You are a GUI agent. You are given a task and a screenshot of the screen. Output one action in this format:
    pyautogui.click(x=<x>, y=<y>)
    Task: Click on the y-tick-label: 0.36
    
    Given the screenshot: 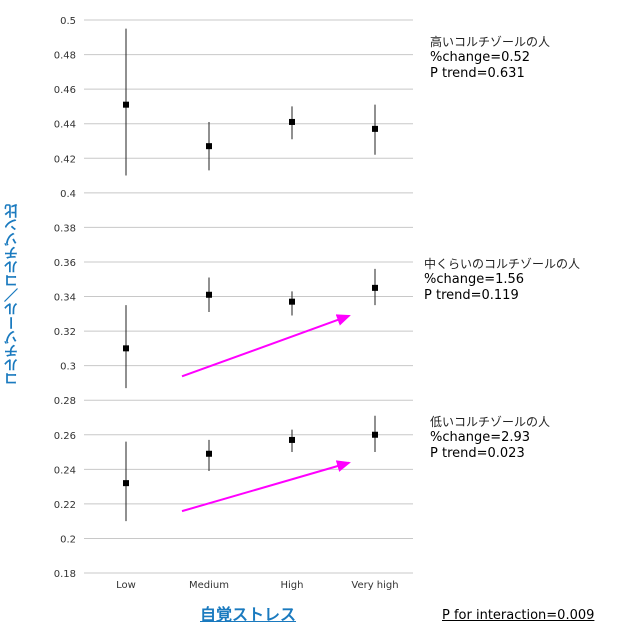 What is the action you would take?
    pyautogui.click(x=65, y=263)
    